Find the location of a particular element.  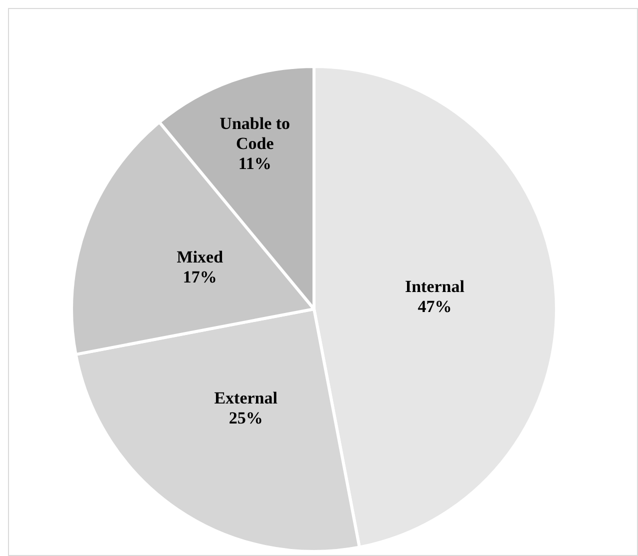

slice-label: Unable to Code is located at coordinates (255, 134).